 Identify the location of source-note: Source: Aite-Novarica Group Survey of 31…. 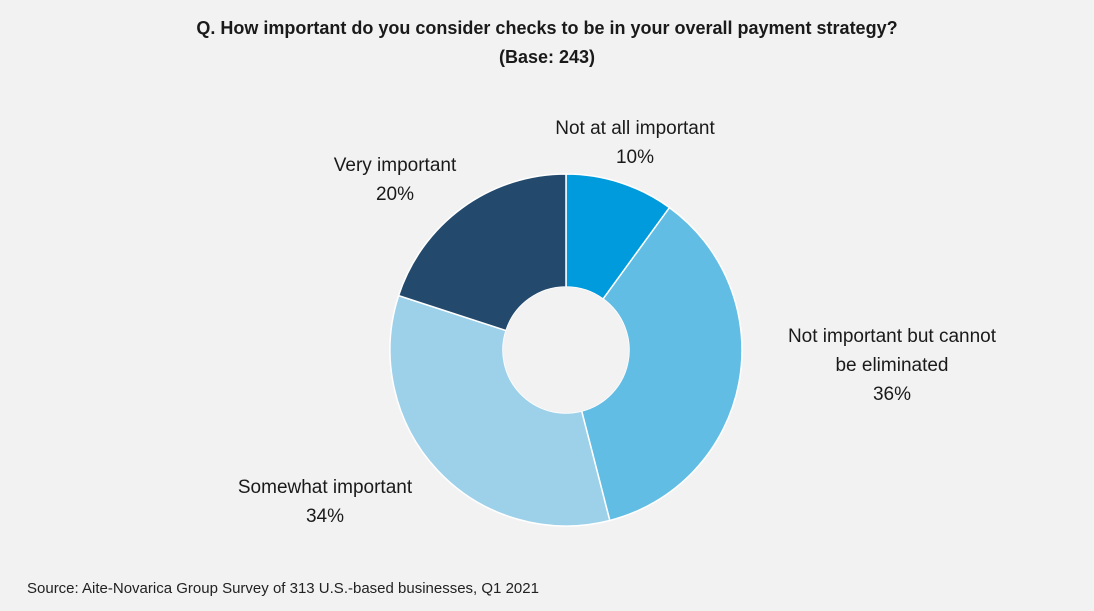
(283, 588).